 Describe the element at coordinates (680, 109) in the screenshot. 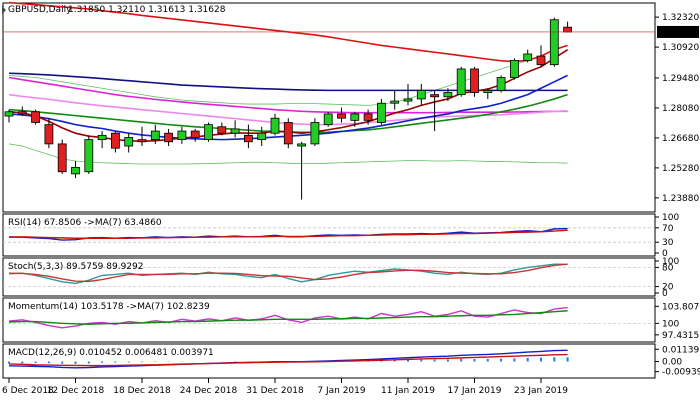

I see `price-tick-label: 1.28080` at that location.